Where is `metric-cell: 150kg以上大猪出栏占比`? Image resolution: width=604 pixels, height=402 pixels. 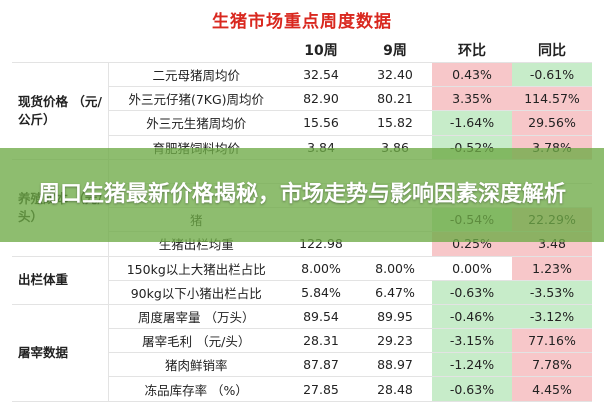
metric-cell: 150kg以上大猪出栏占比 is located at coordinates (196, 269).